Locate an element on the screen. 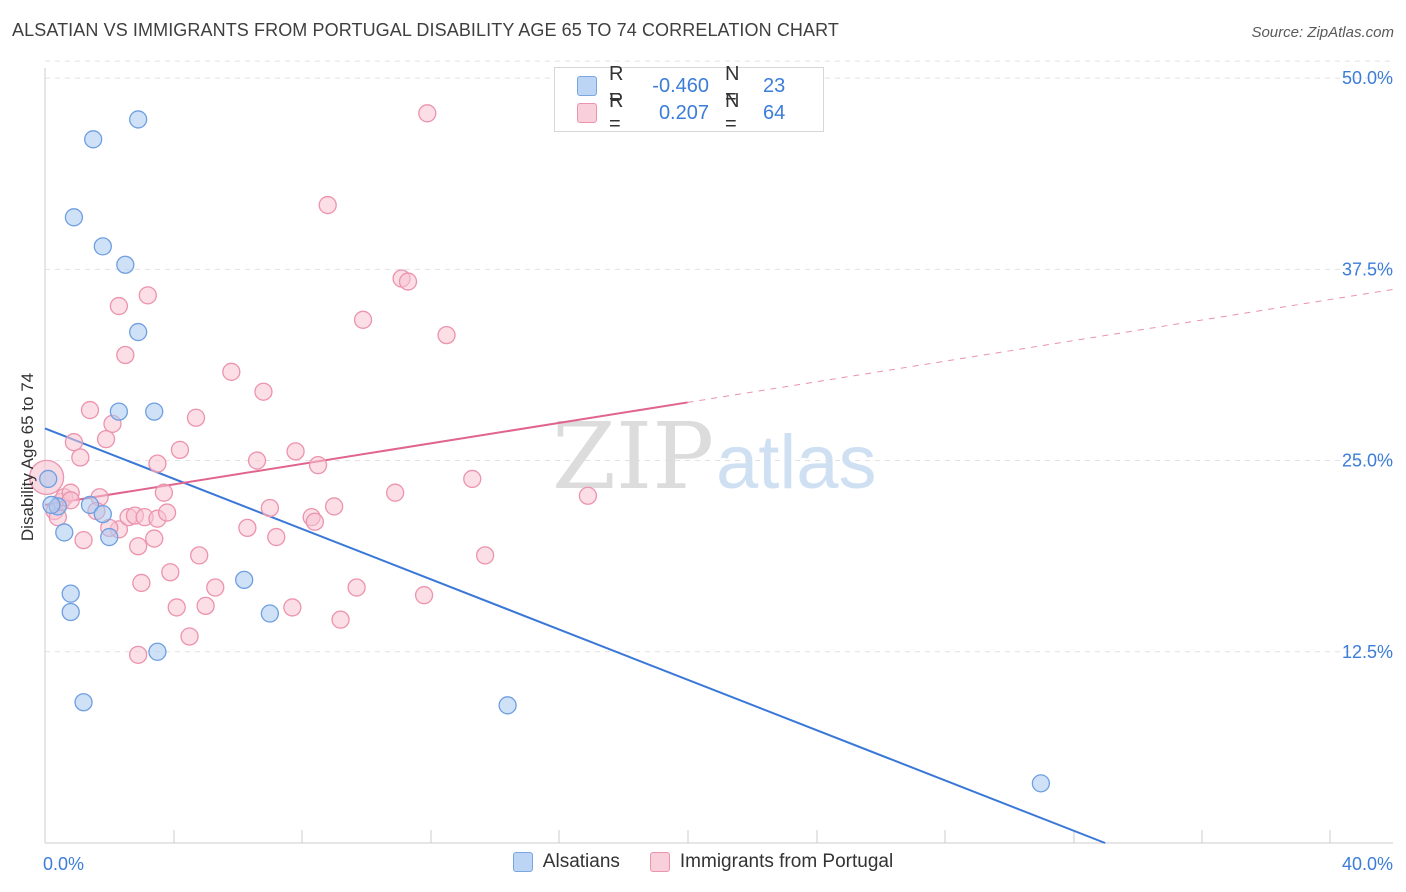 The height and width of the screenshot is (892, 1406). watermark: ZIP atlas is located at coordinates (714, 456).